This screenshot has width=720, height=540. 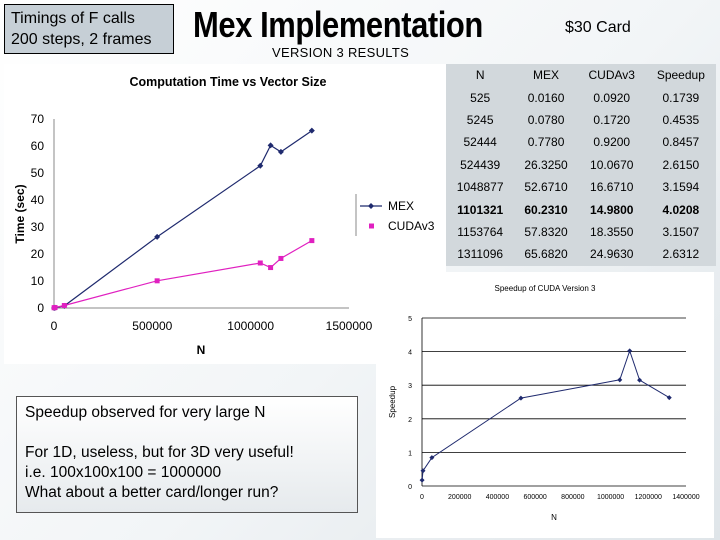 What do you see at coordinates (152, 326) in the screenshot?
I see `x-tick-label: 500000` at bounding box center [152, 326].